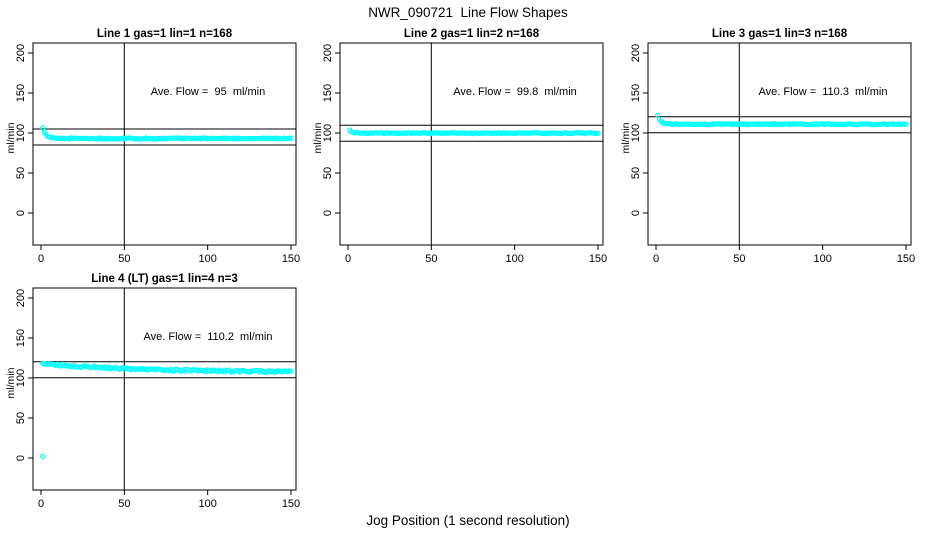  What do you see at coordinates (468, 12) in the screenshot?
I see `figure-title: NWR_090721 Line Flow Shapes` at bounding box center [468, 12].